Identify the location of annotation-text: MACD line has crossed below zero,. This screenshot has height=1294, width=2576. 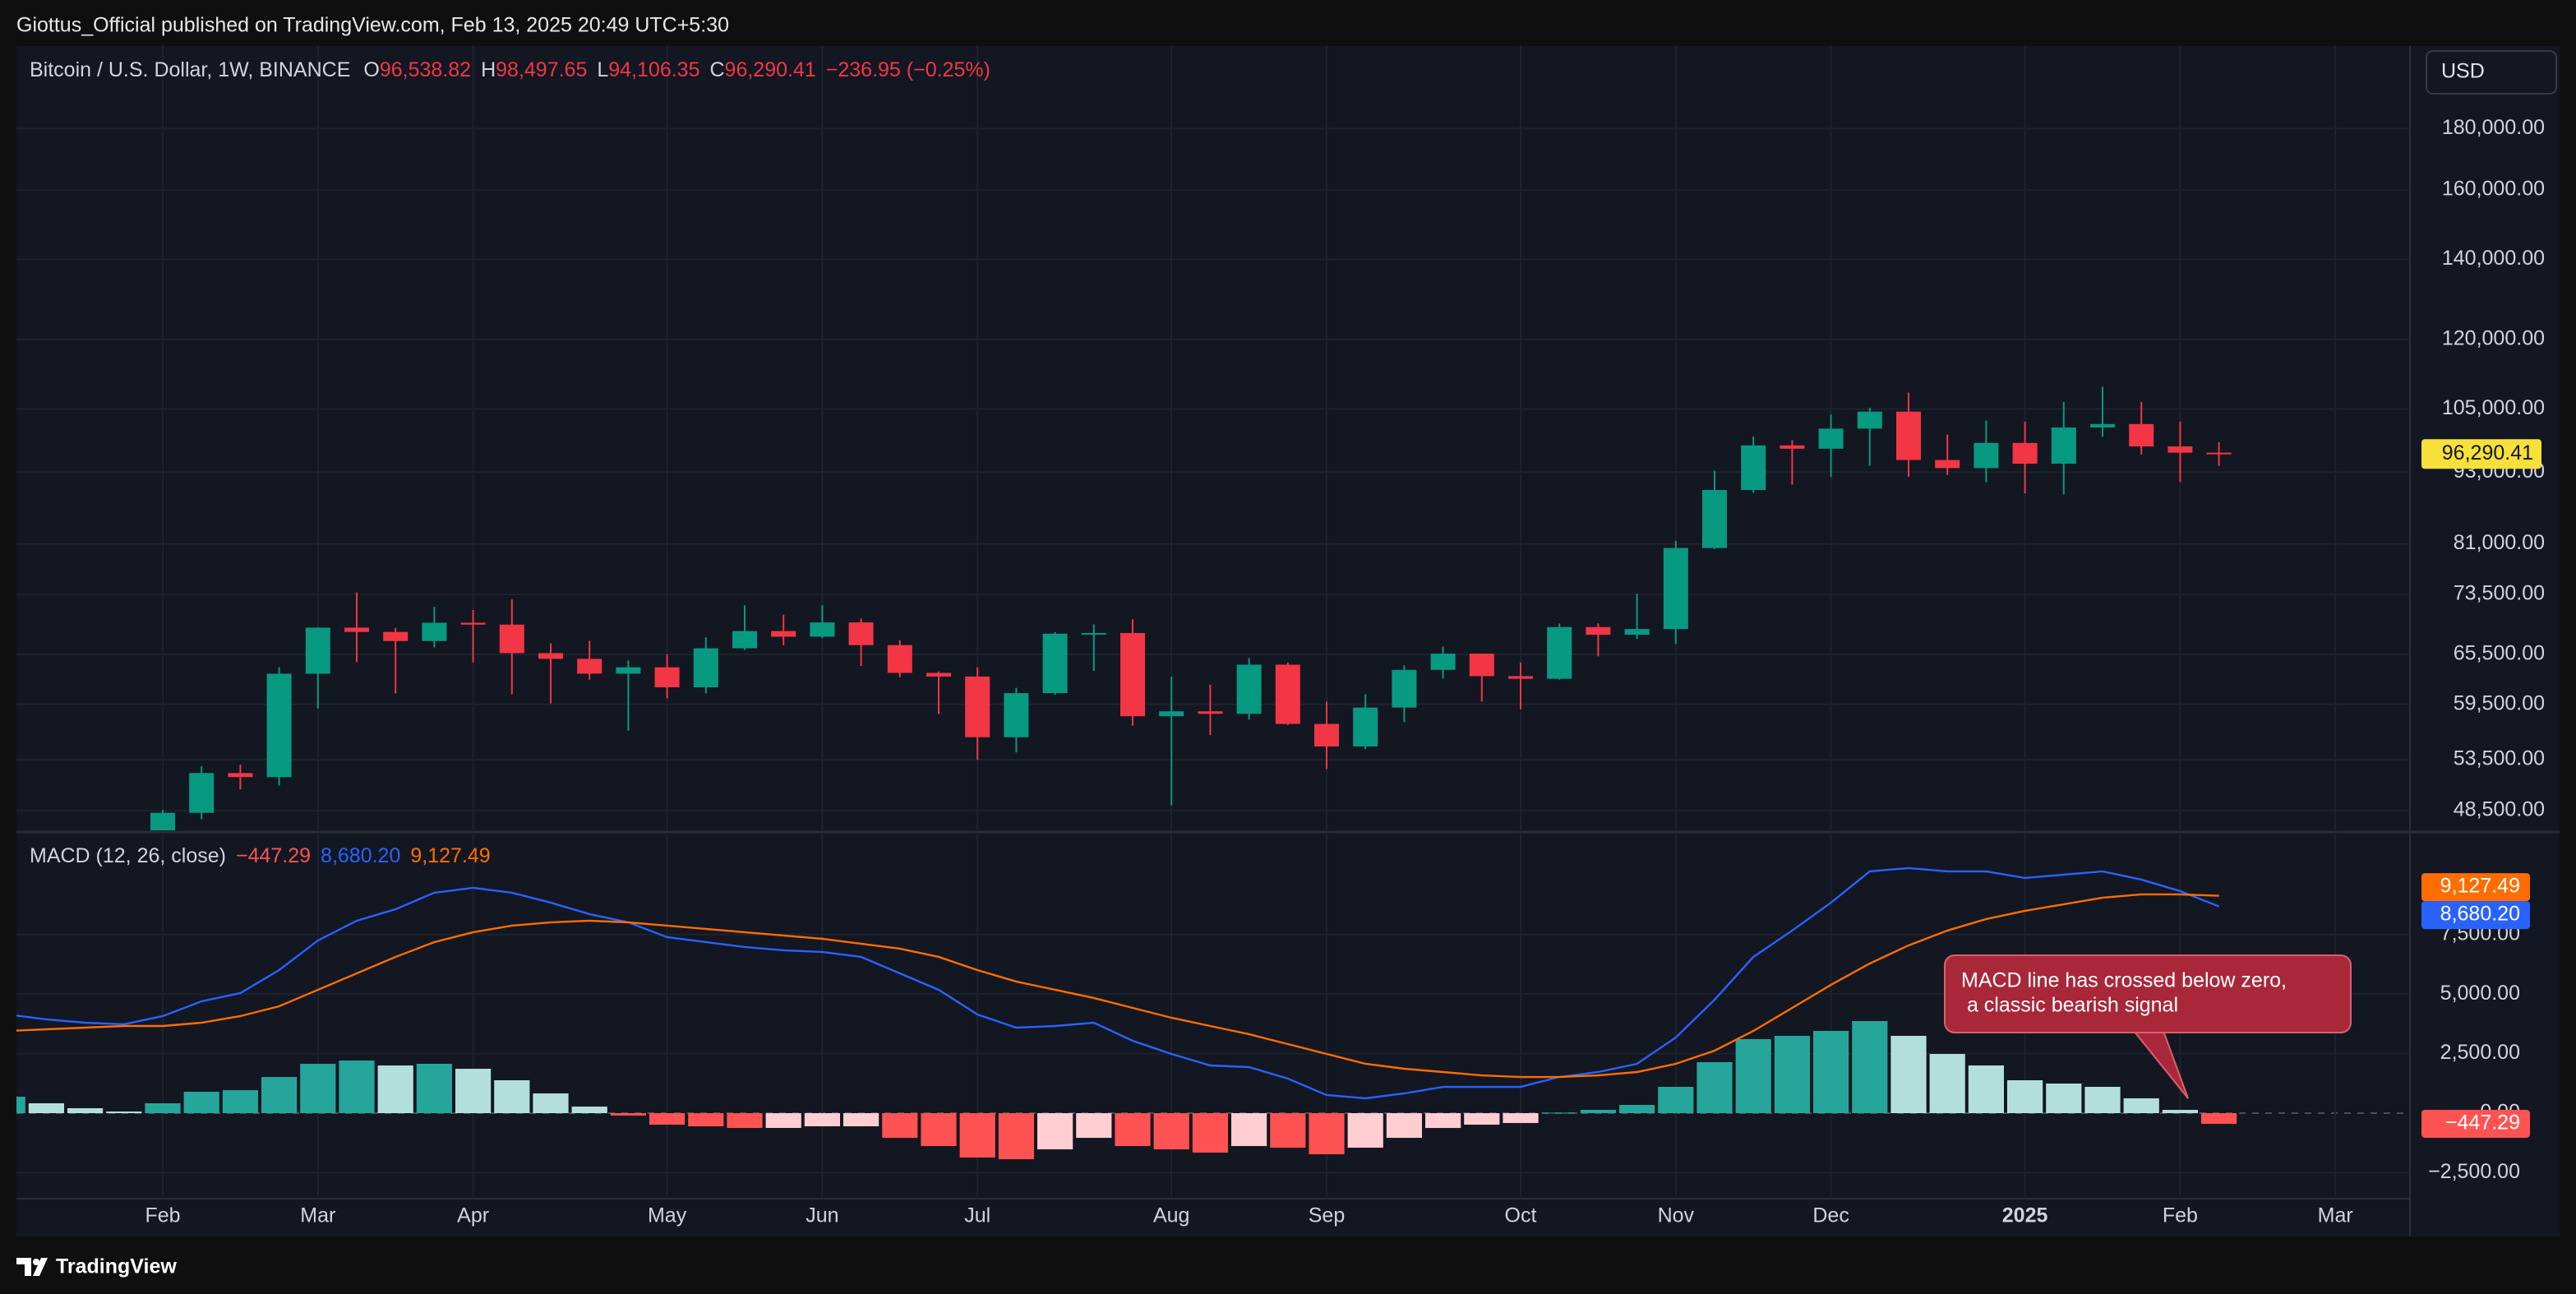
(2124, 980).